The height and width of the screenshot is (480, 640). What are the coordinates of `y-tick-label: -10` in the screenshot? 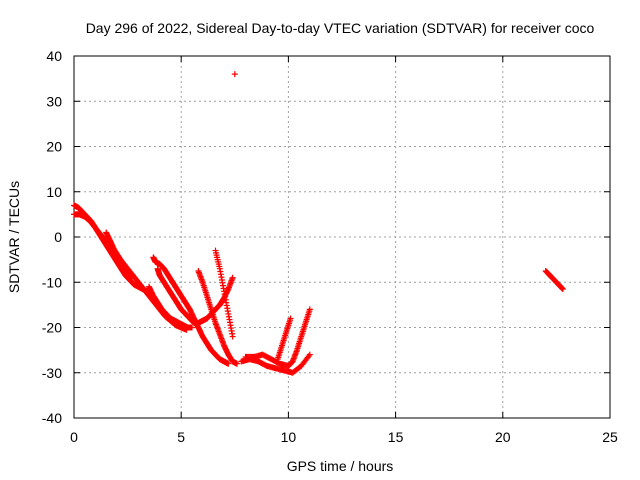 It's located at (52, 282).